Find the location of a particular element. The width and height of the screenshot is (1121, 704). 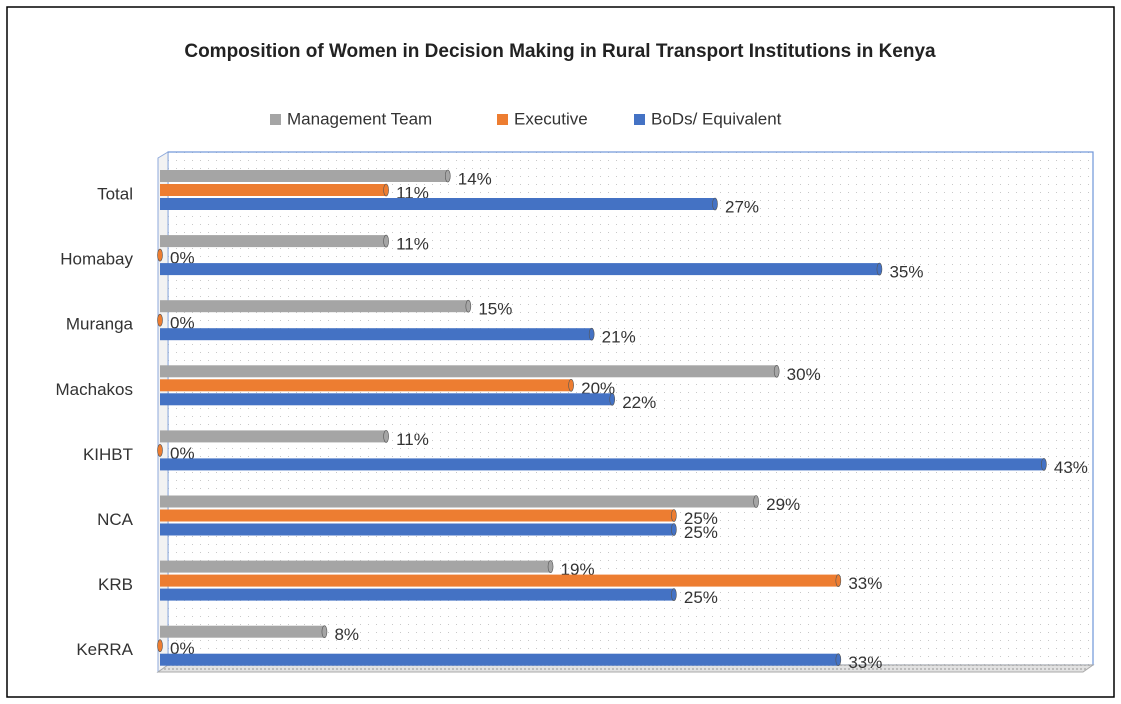

y-tick-label: NCA is located at coordinates (115, 519).